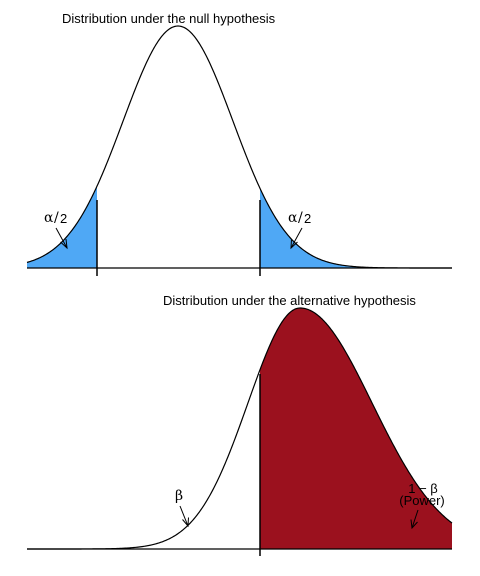 The height and width of the screenshot is (576, 480). What do you see at coordinates (293, 218) in the screenshot?
I see `right-alpha-symbol: α` at bounding box center [293, 218].